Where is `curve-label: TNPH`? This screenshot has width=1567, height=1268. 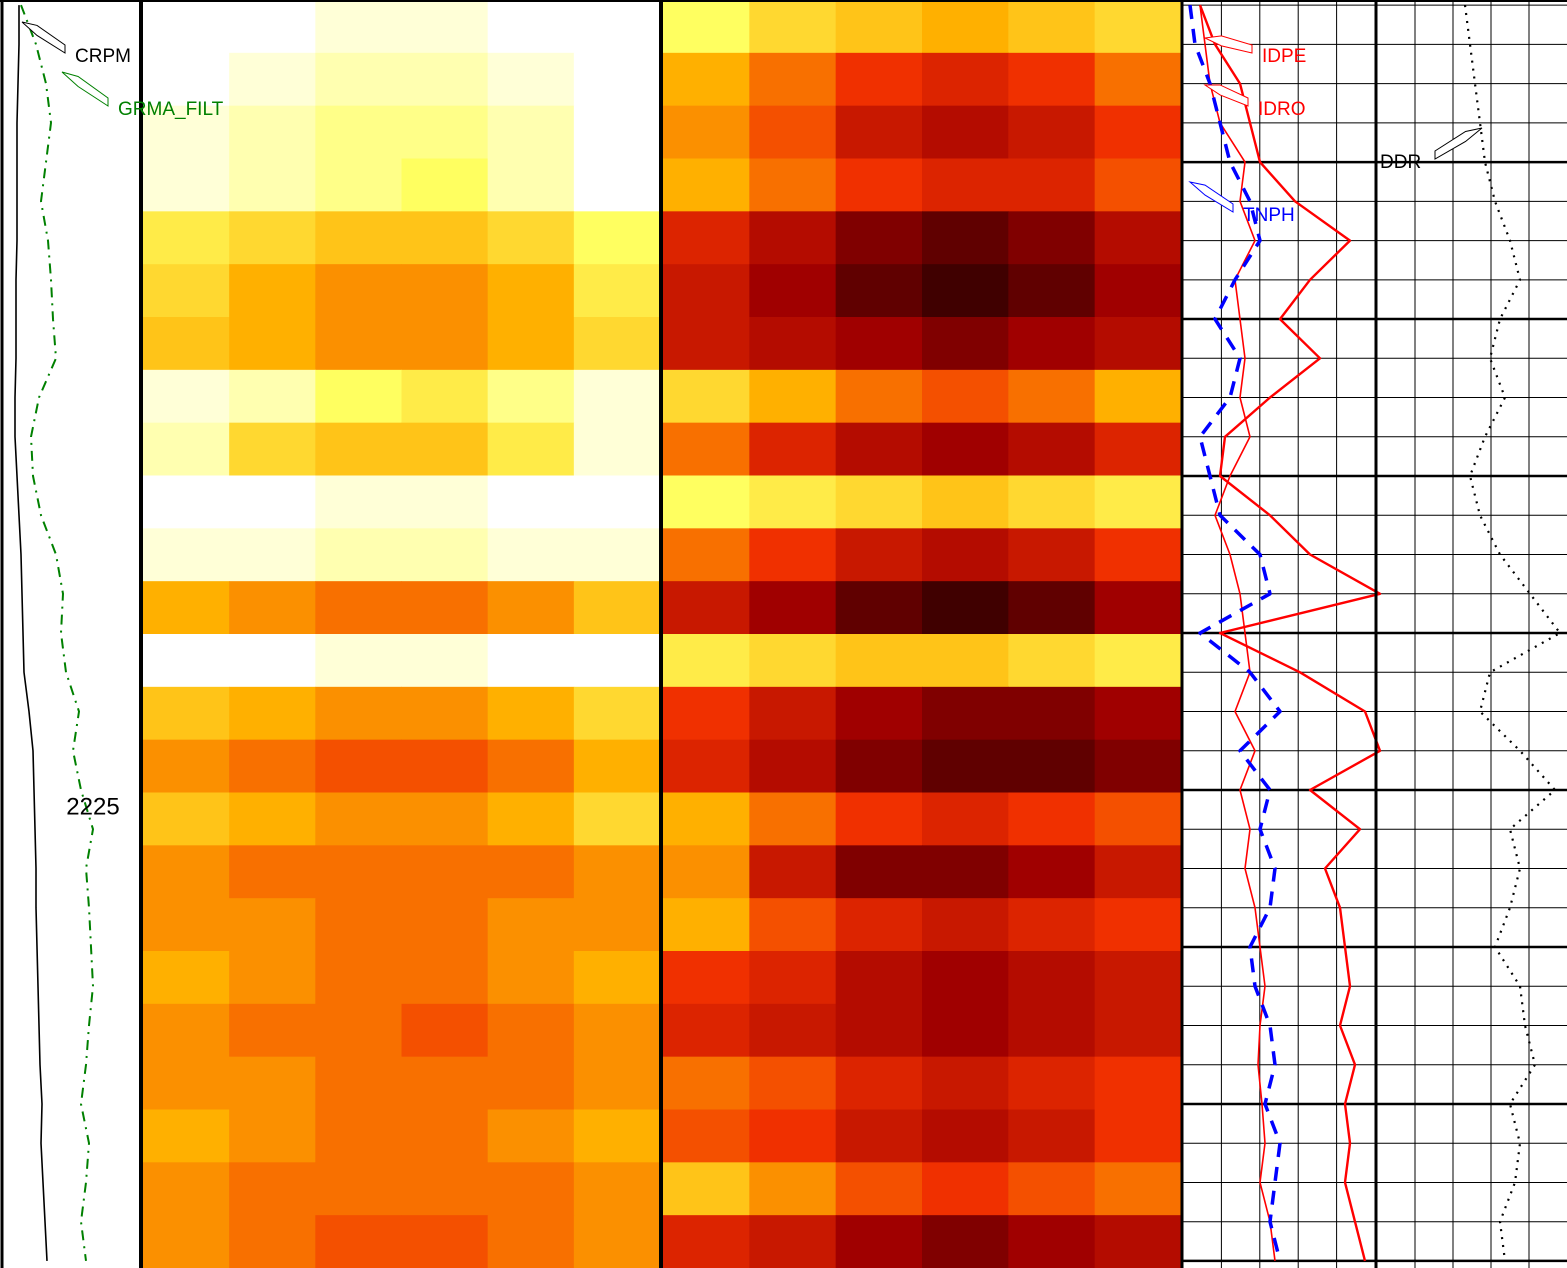 curve-label: TNPH is located at coordinates (1269, 215).